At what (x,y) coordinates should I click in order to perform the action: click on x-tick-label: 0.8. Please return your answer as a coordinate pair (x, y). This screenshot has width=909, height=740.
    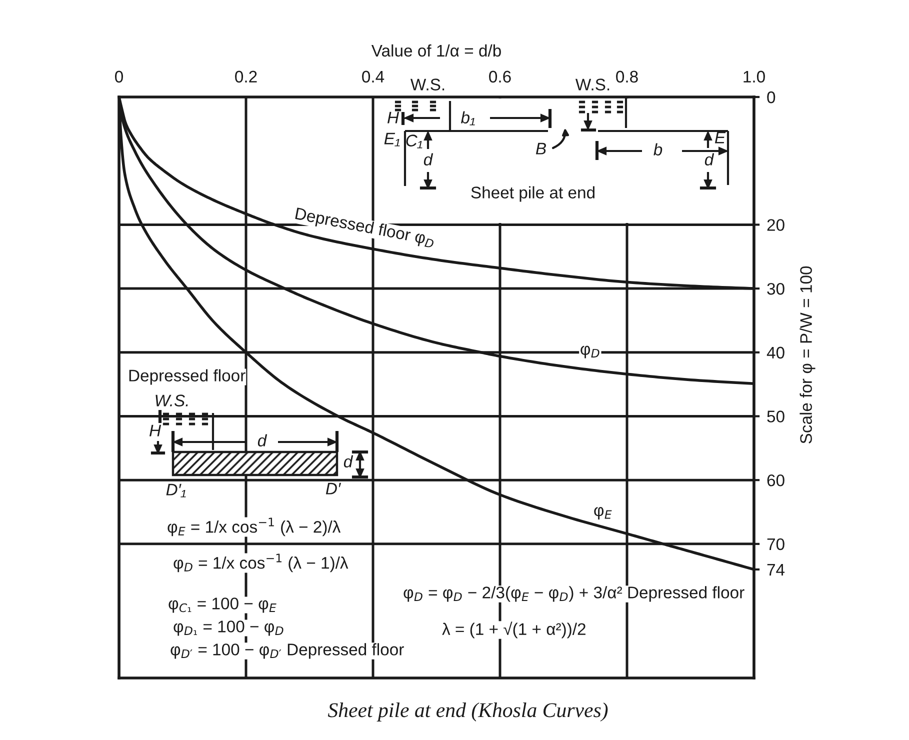
    Looking at the image, I should click on (627, 76).